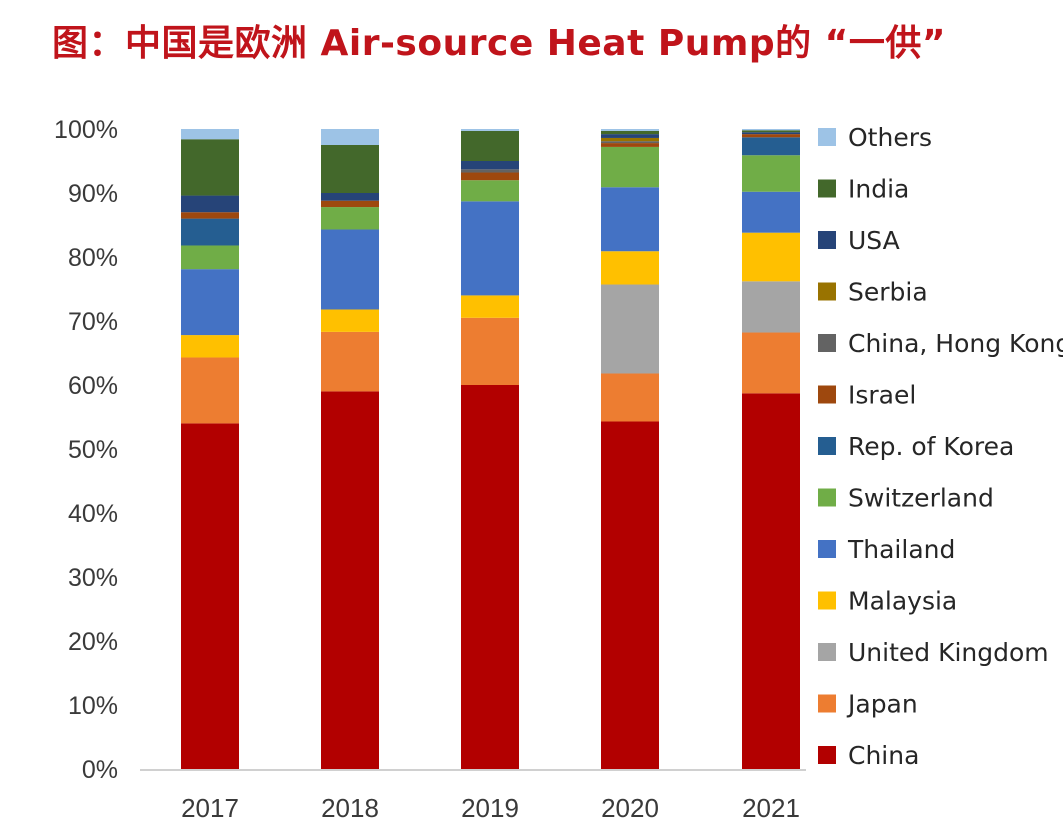 Image resolution: width=1063 pixels, height=839 pixels. What do you see at coordinates (210, 204) in the screenshot?
I see `bar-segment-2017-usa` at bounding box center [210, 204].